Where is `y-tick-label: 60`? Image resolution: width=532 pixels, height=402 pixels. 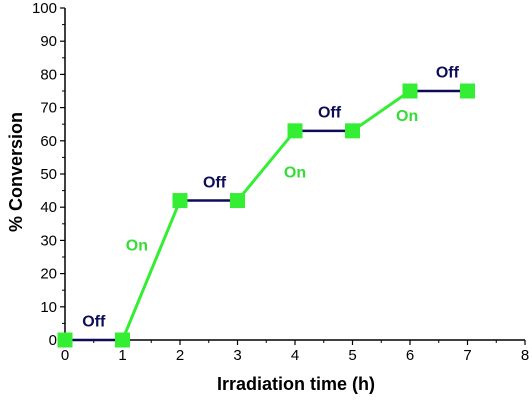 y-tick-label: 60 is located at coordinates (48, 141).